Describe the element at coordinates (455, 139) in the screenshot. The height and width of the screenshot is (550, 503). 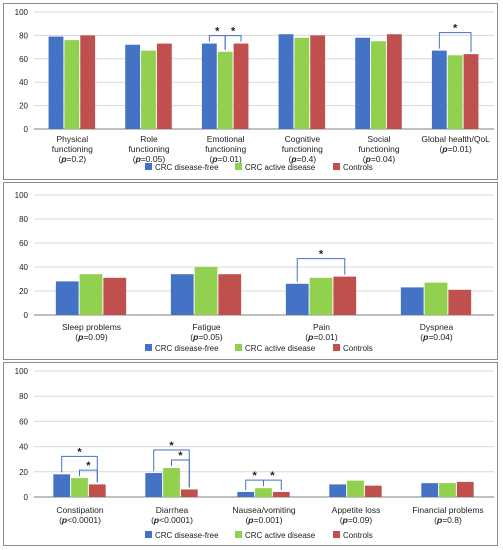
I see `category-label: Global health/QoL` at that location.